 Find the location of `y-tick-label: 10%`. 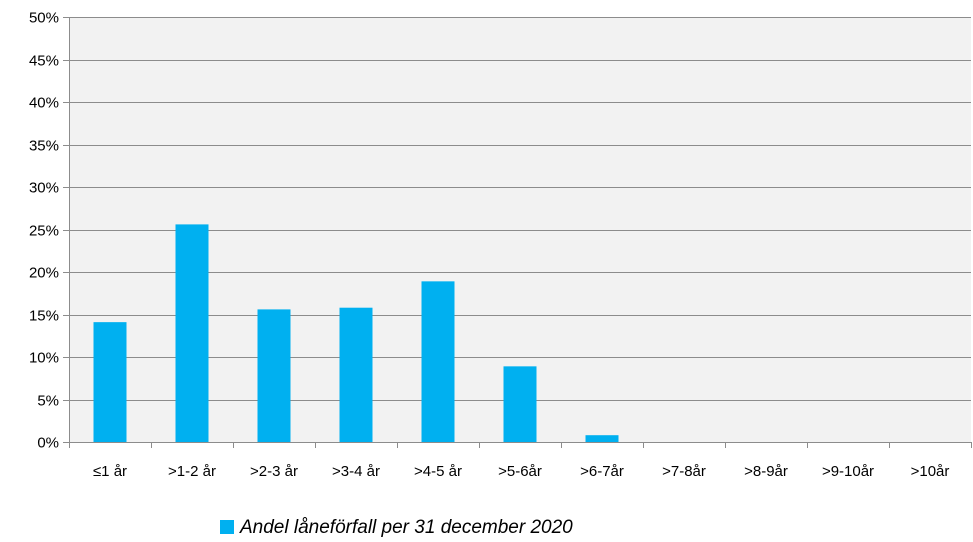

y-tick-label: 10% is located at coordinates (44, 358).